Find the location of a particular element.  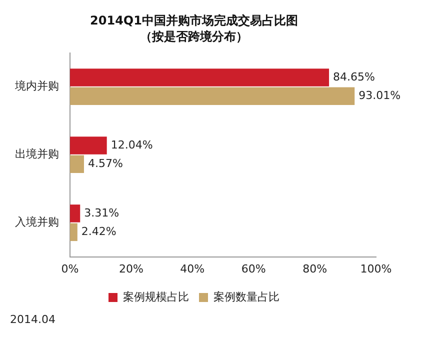

x-tick-label: 0% is located at coordinates (70, 269).